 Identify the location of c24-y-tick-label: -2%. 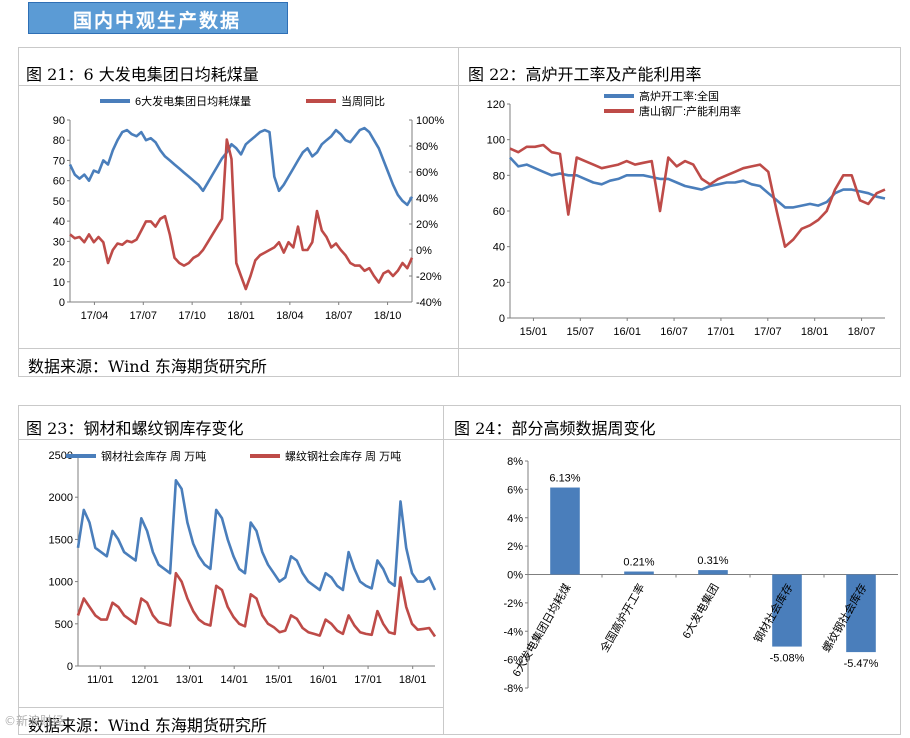
(513, 604).